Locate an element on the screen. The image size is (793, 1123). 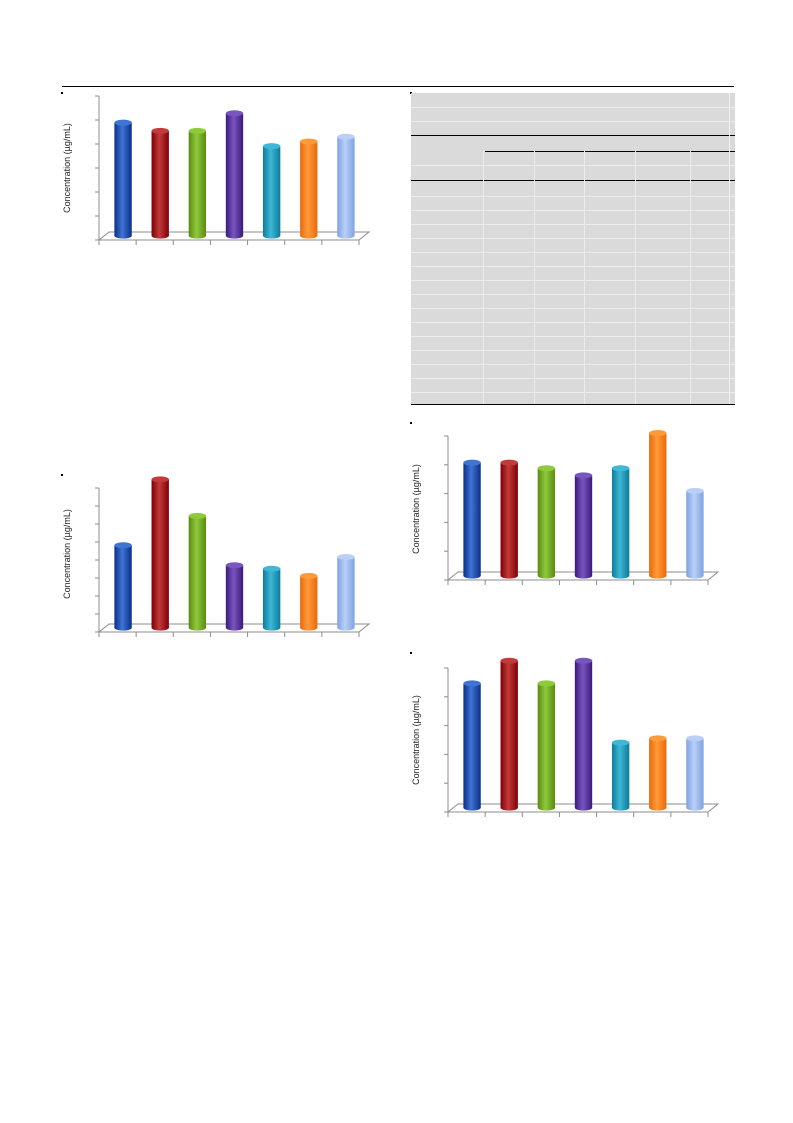
data-table is located at coordinates (573, 249).